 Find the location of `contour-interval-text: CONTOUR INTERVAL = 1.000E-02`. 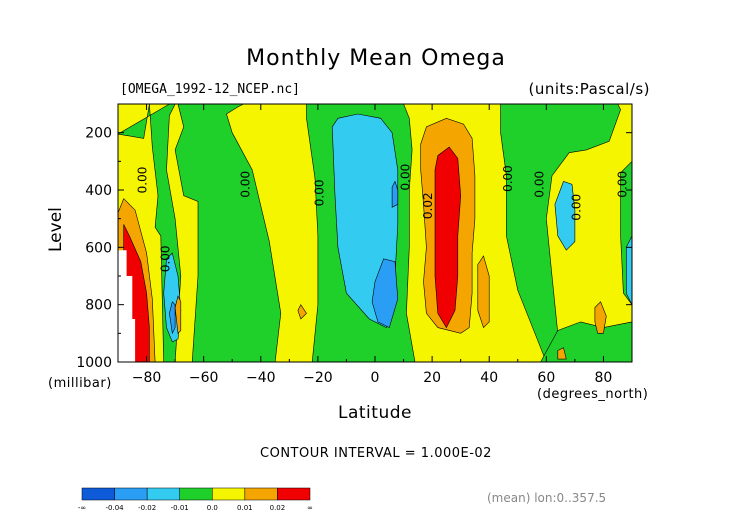

contour-interval-text: CONTOUR INTERVAL = 1.000E-02 is located at coordinates (376, 453).